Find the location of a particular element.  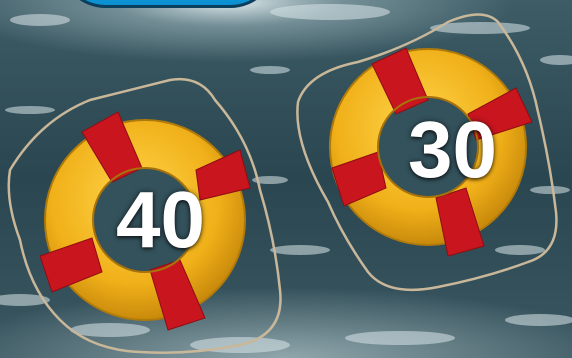

answer-choice-30: 30 is located at coordinates (452, 149).